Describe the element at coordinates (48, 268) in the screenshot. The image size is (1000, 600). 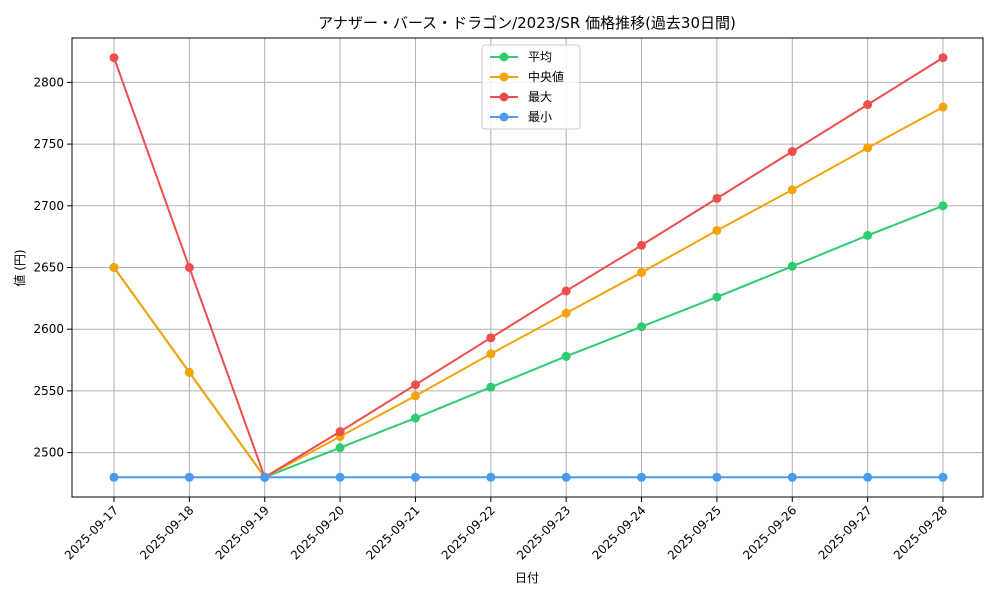
I see `y-tick-label: 2650` at that location.